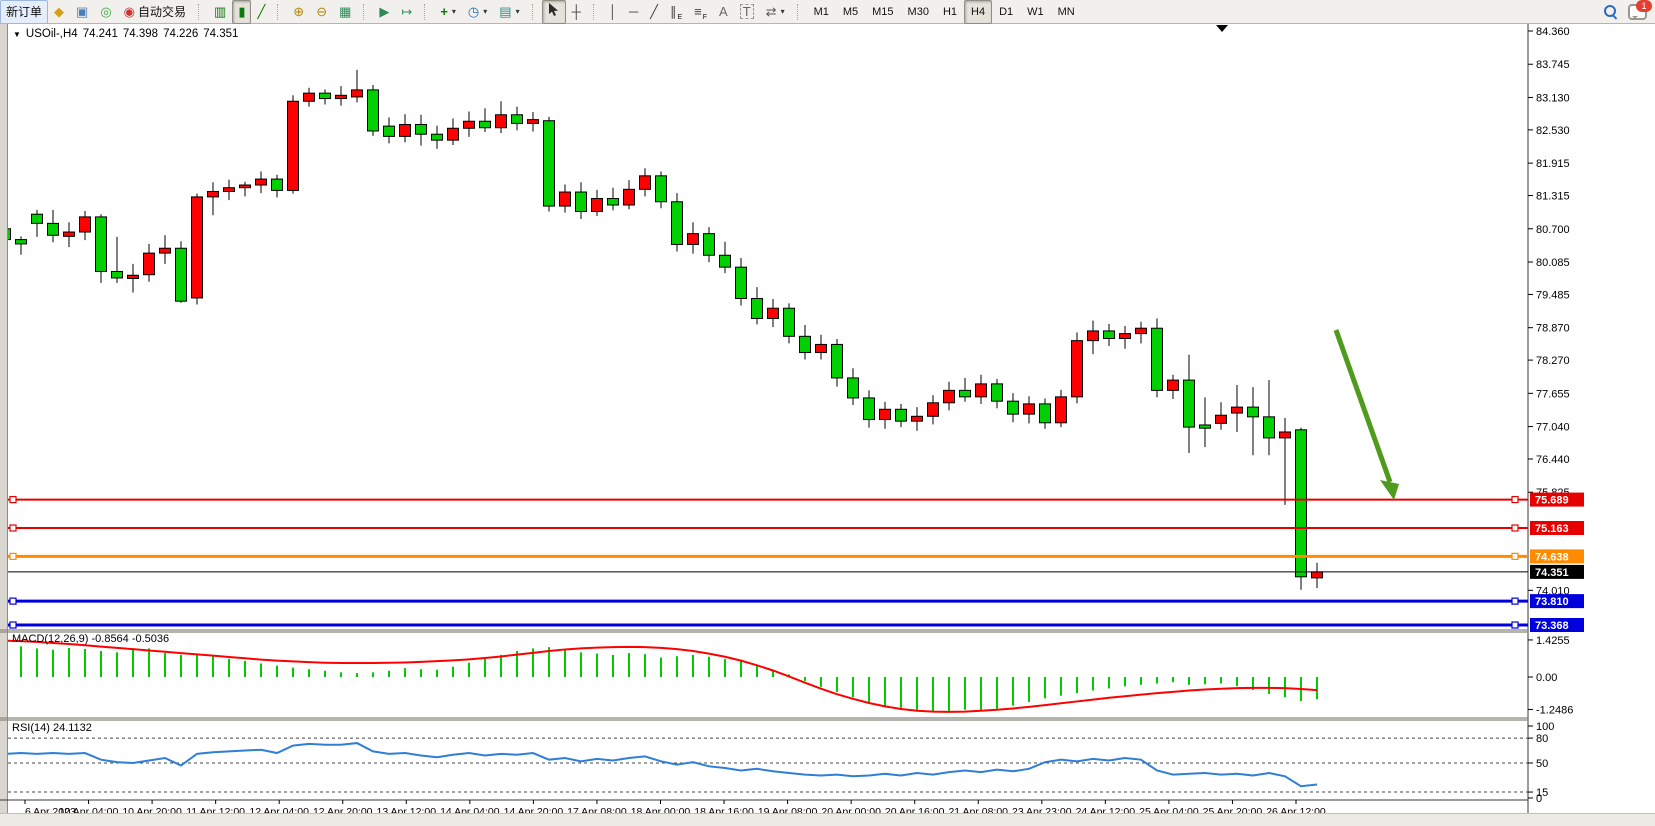 This screenshot has height=826, width=1655. What do you see at coordinates (978, 12) in the screenshot?
I see `timeframe-button-H4: H4` at bounding box center [978, 12].